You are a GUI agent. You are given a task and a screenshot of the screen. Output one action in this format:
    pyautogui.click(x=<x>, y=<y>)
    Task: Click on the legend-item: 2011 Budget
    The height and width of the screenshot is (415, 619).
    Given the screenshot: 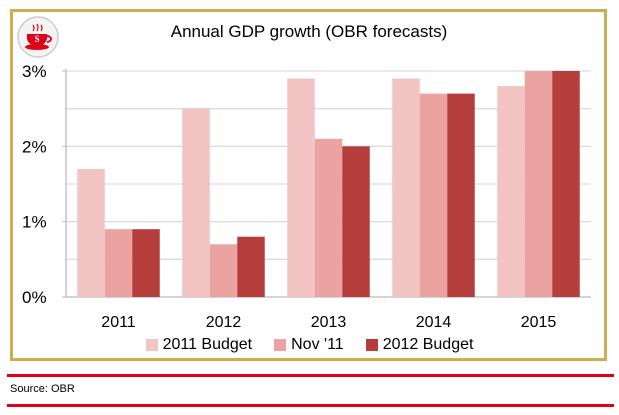 What is the action you would take?
    pyautogui.click(x=199, y=345)
    